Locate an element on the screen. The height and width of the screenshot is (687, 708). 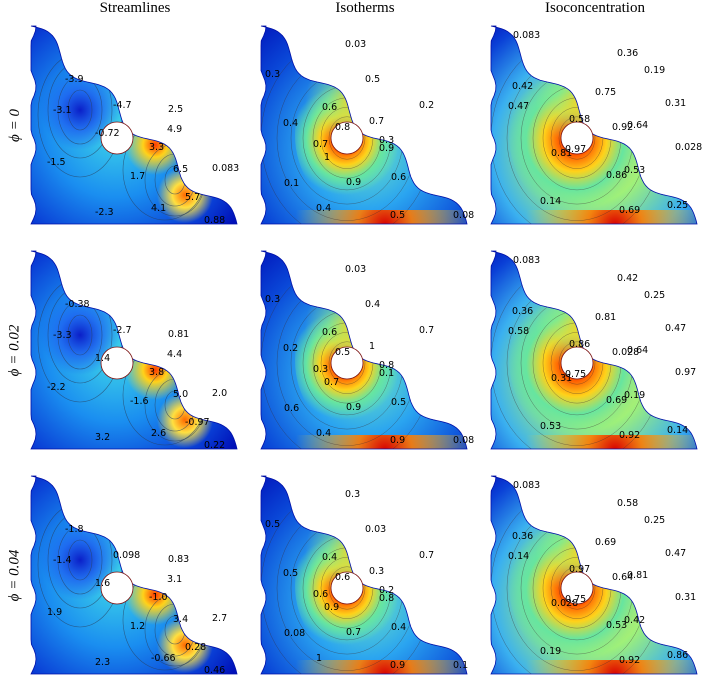
contour-label: 5.7 is located at coordinates (192, 197).